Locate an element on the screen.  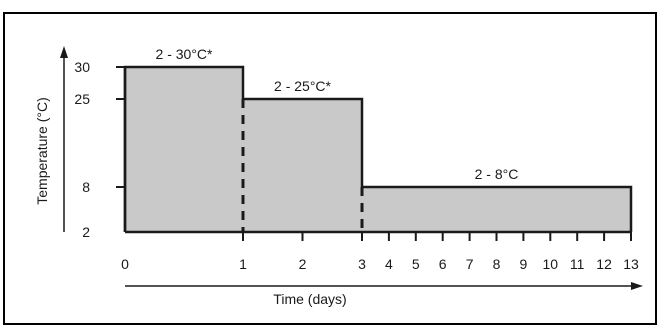
x-tick-label-0: 0 is located at coordinates (125, 264).